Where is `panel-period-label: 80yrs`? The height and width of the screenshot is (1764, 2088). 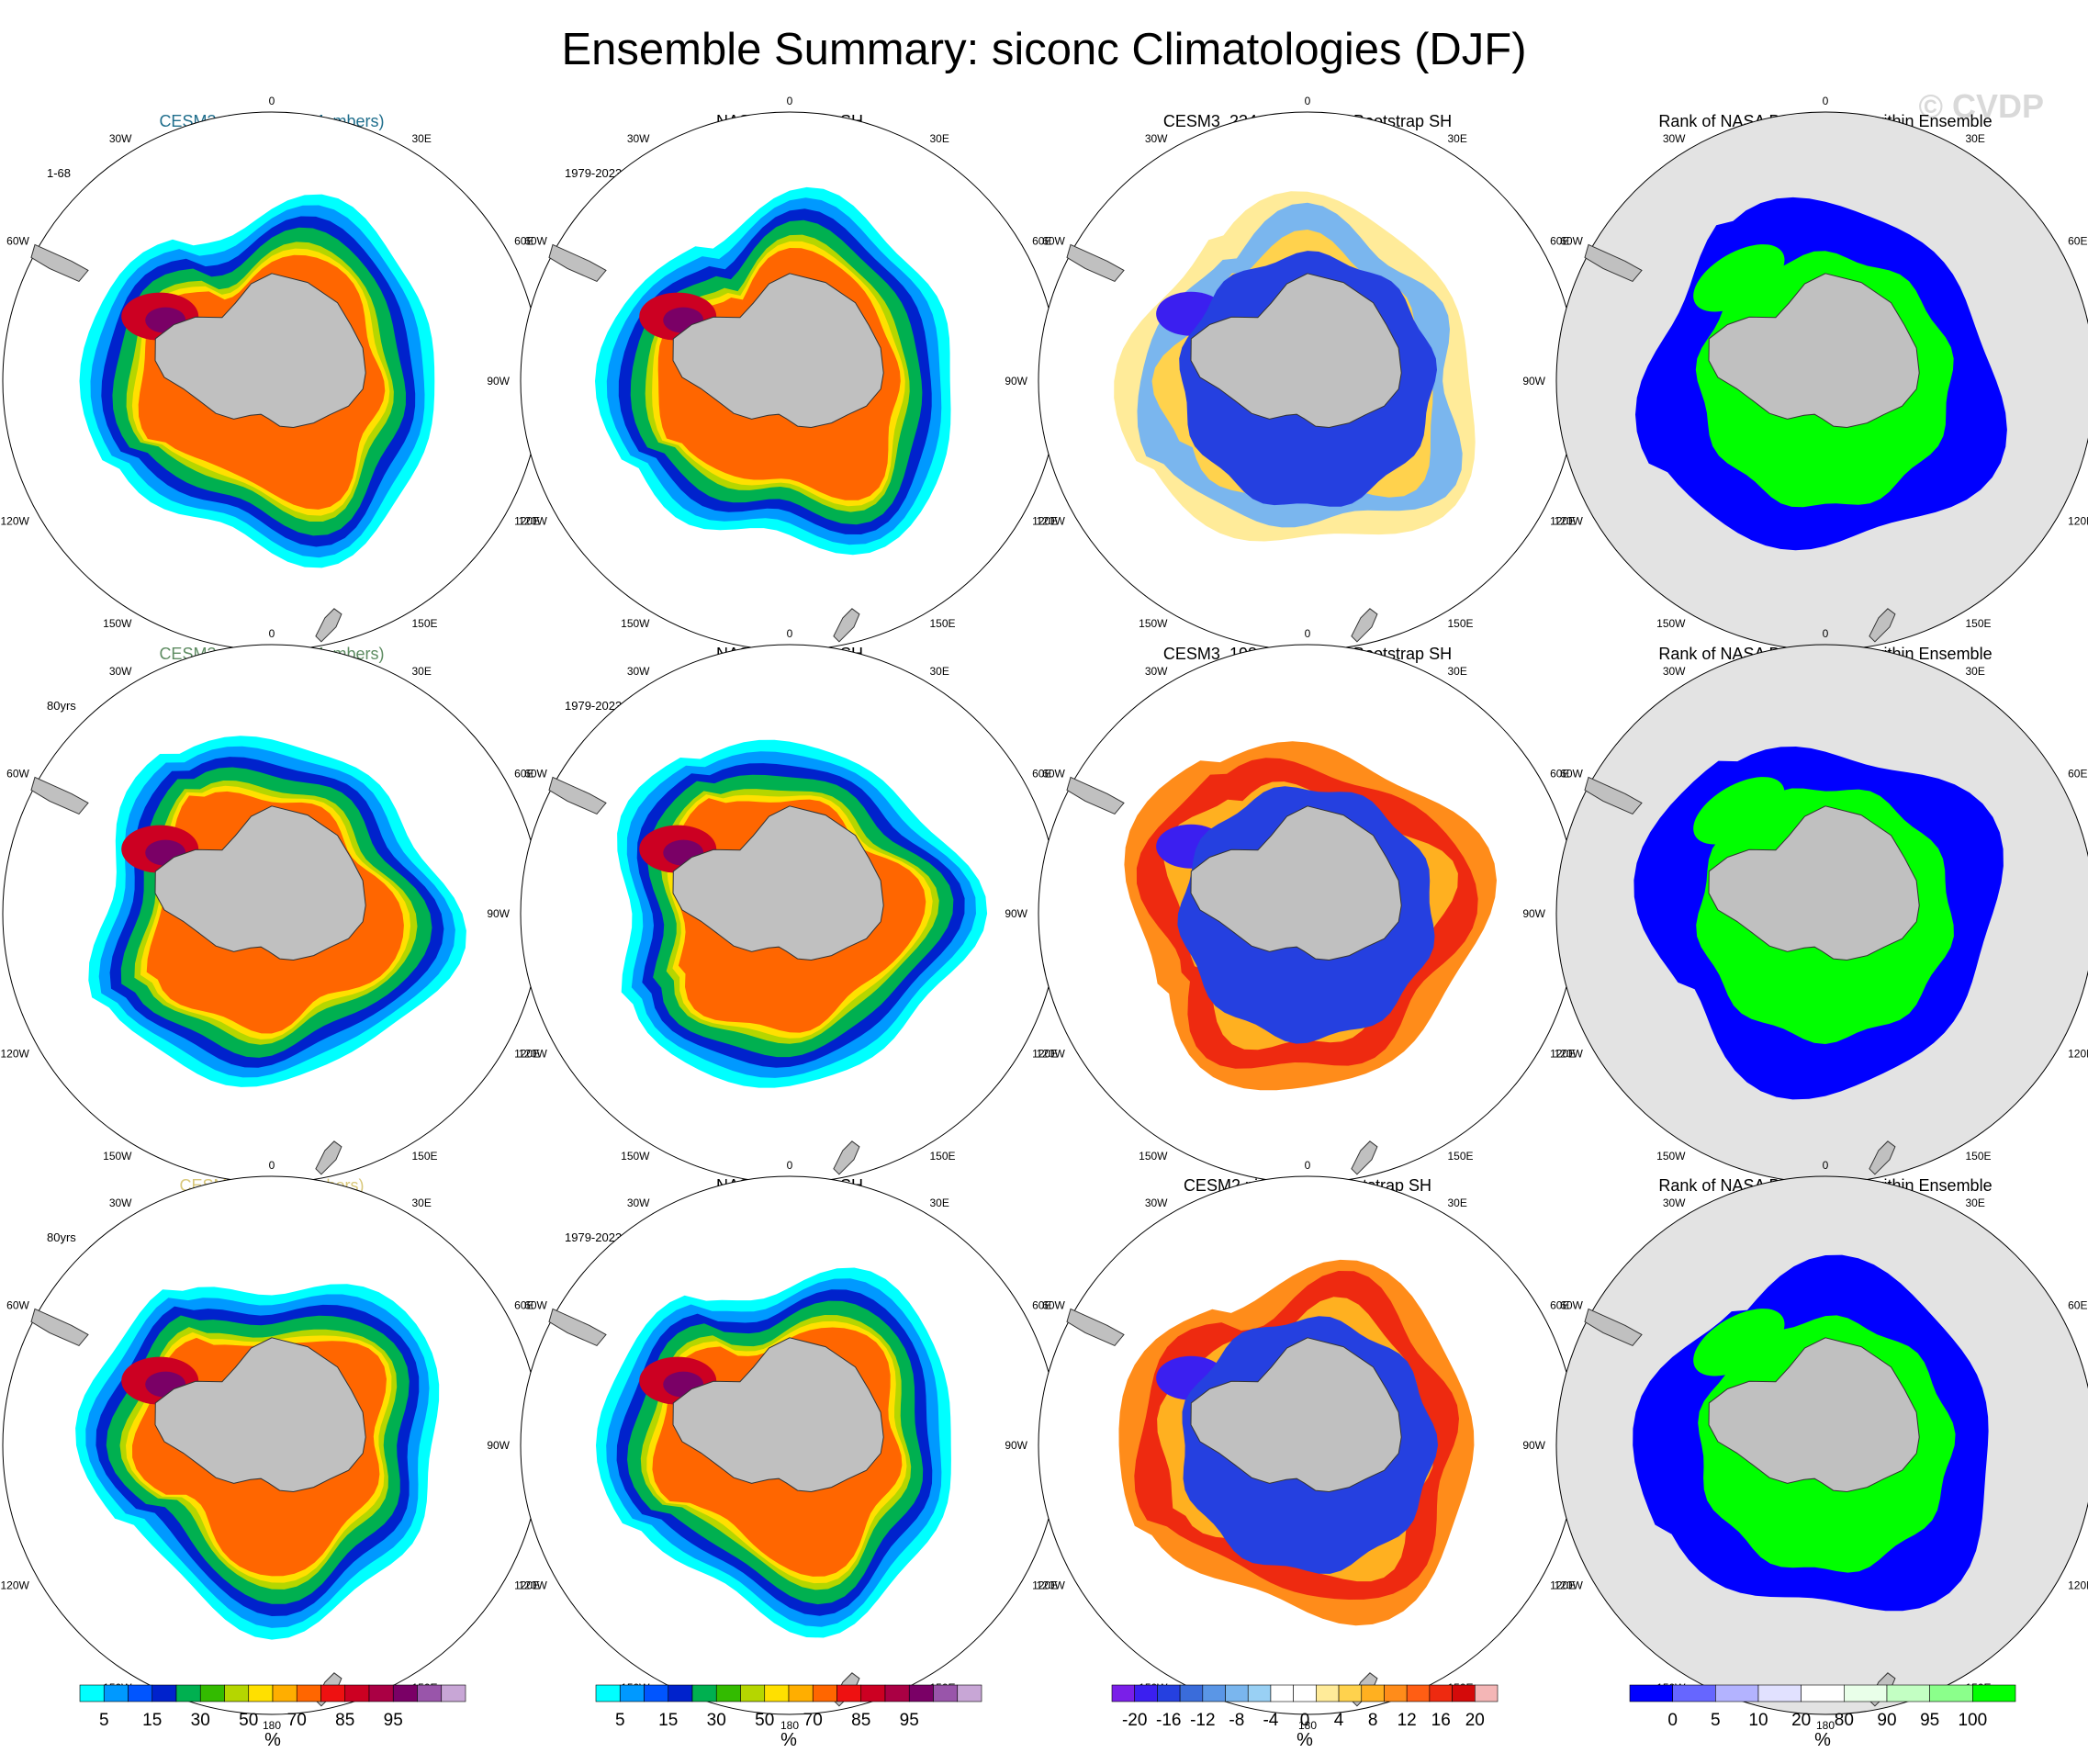
panel-period-label: 80yrs is located at coordinates (61, 706).